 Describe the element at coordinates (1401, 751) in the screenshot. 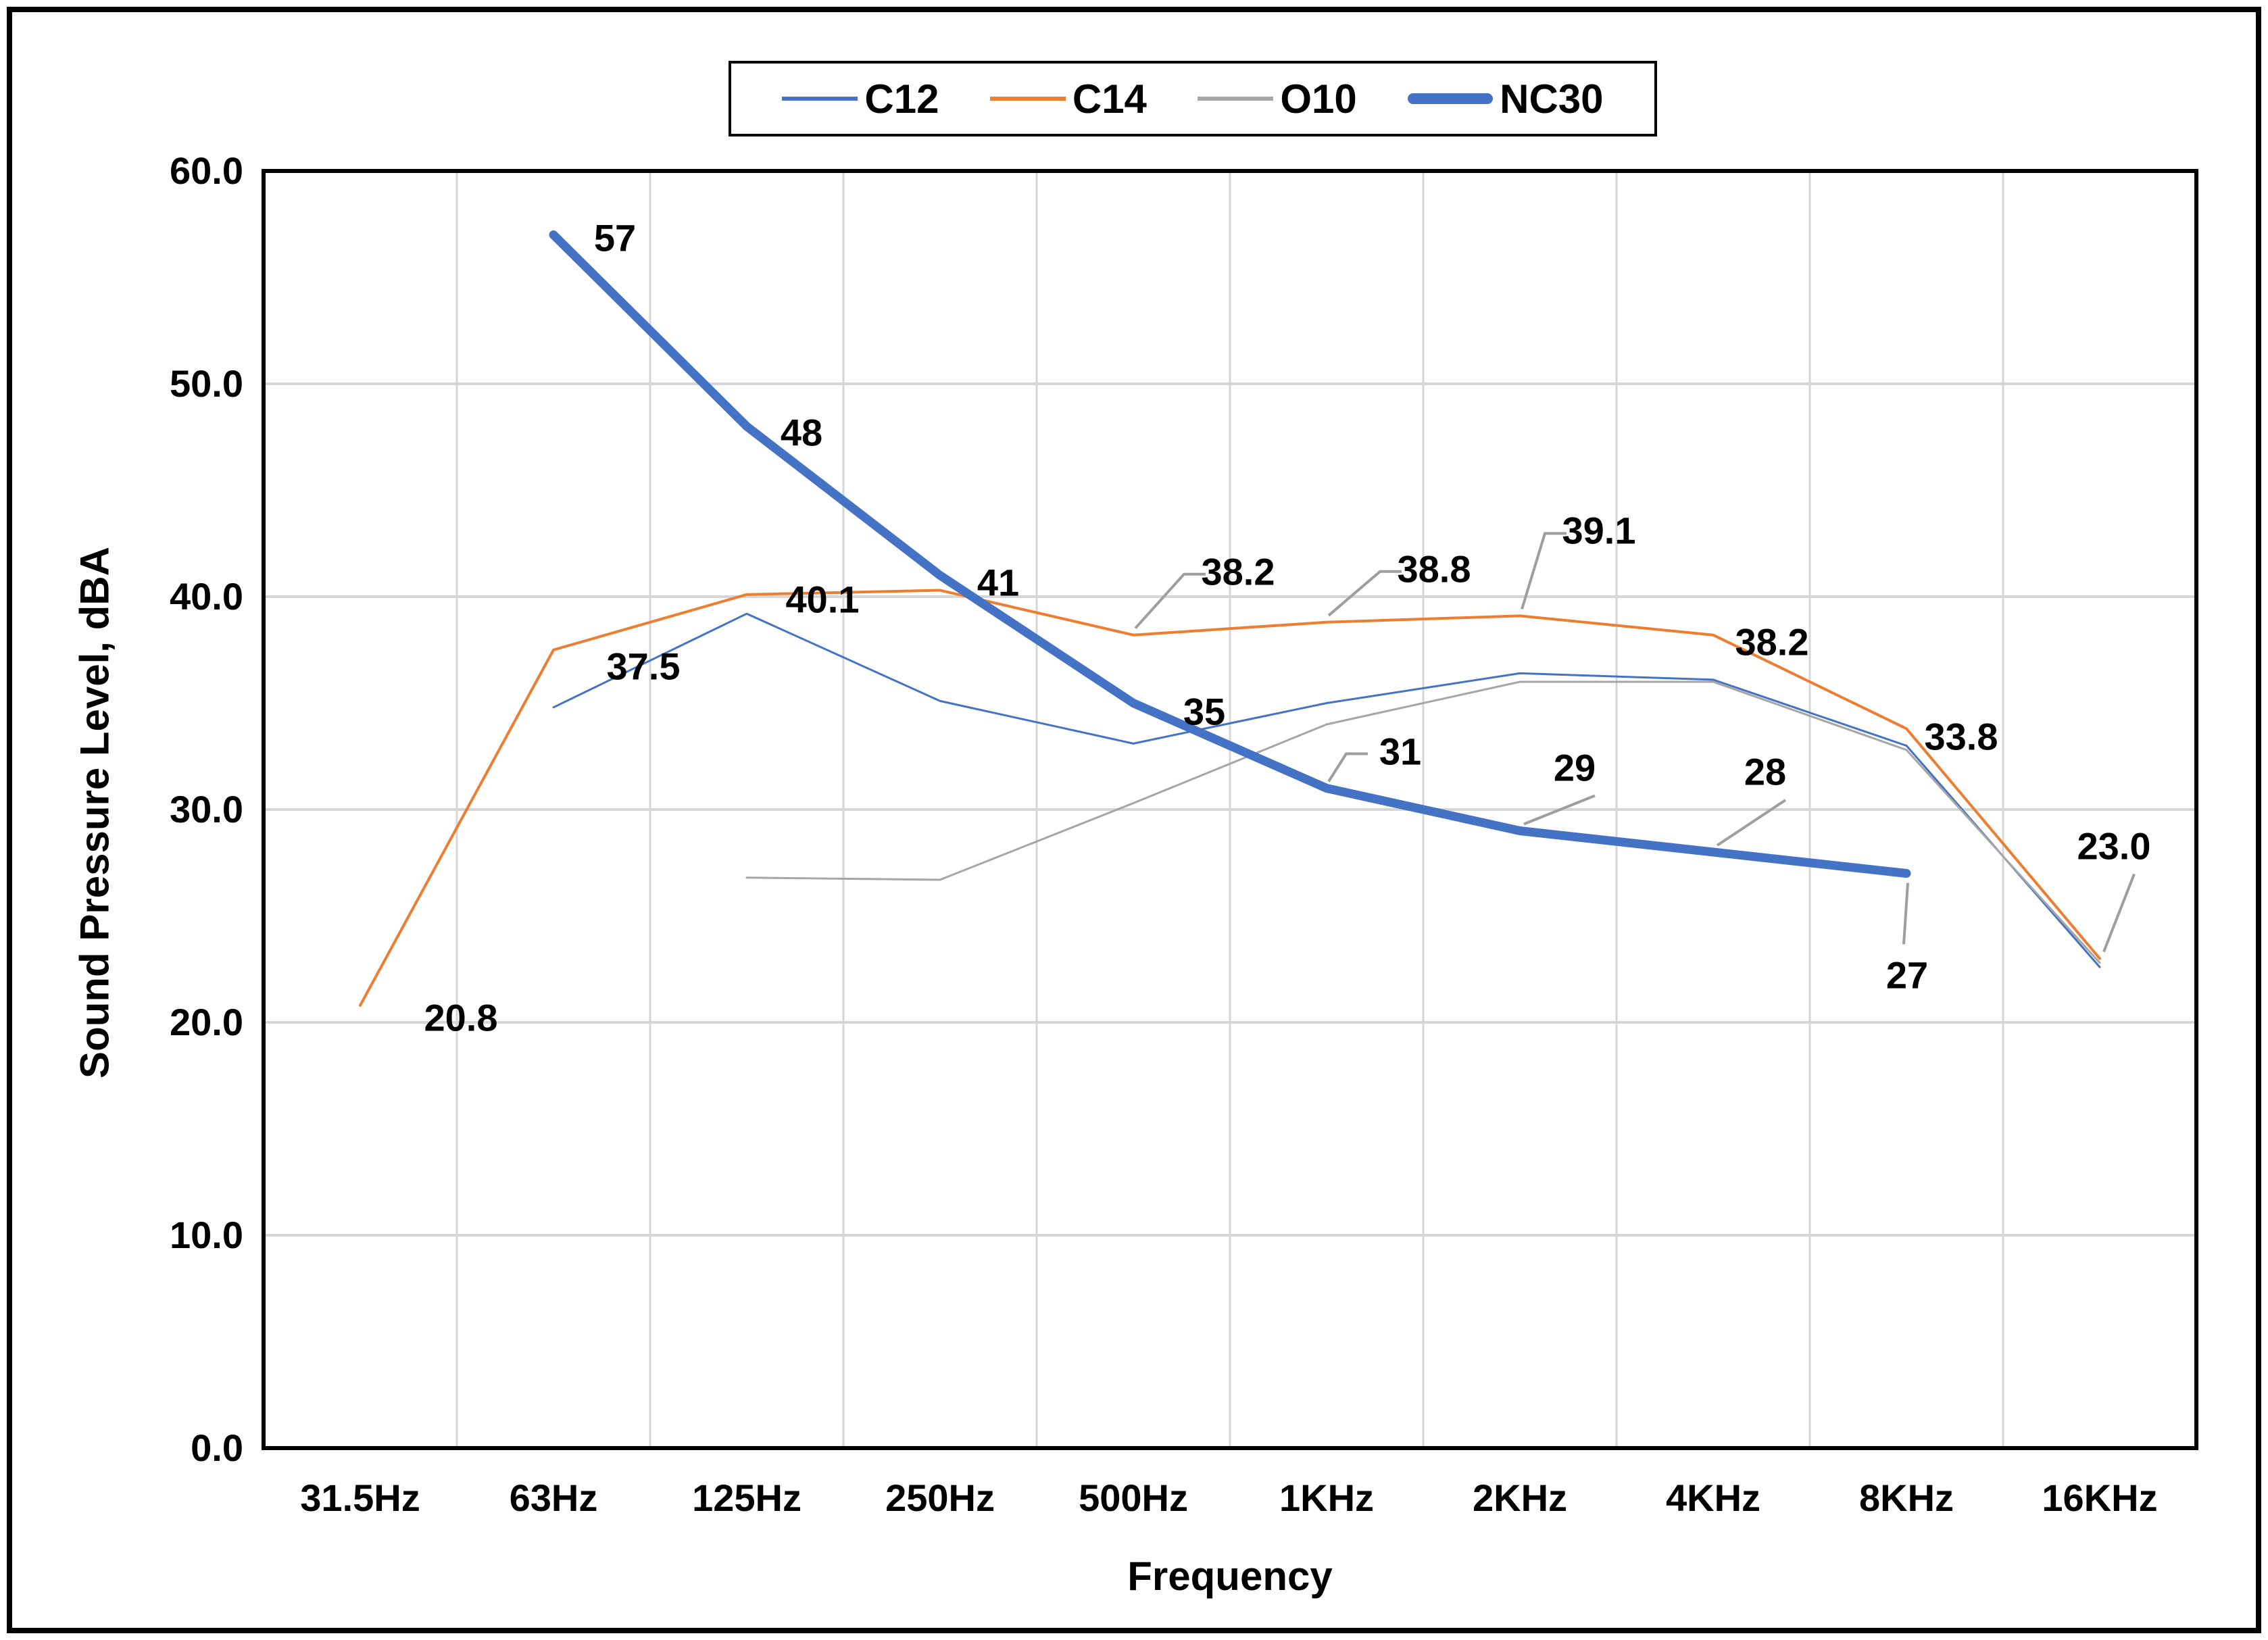

I see `data-label-nc30-31: 31` at that location.